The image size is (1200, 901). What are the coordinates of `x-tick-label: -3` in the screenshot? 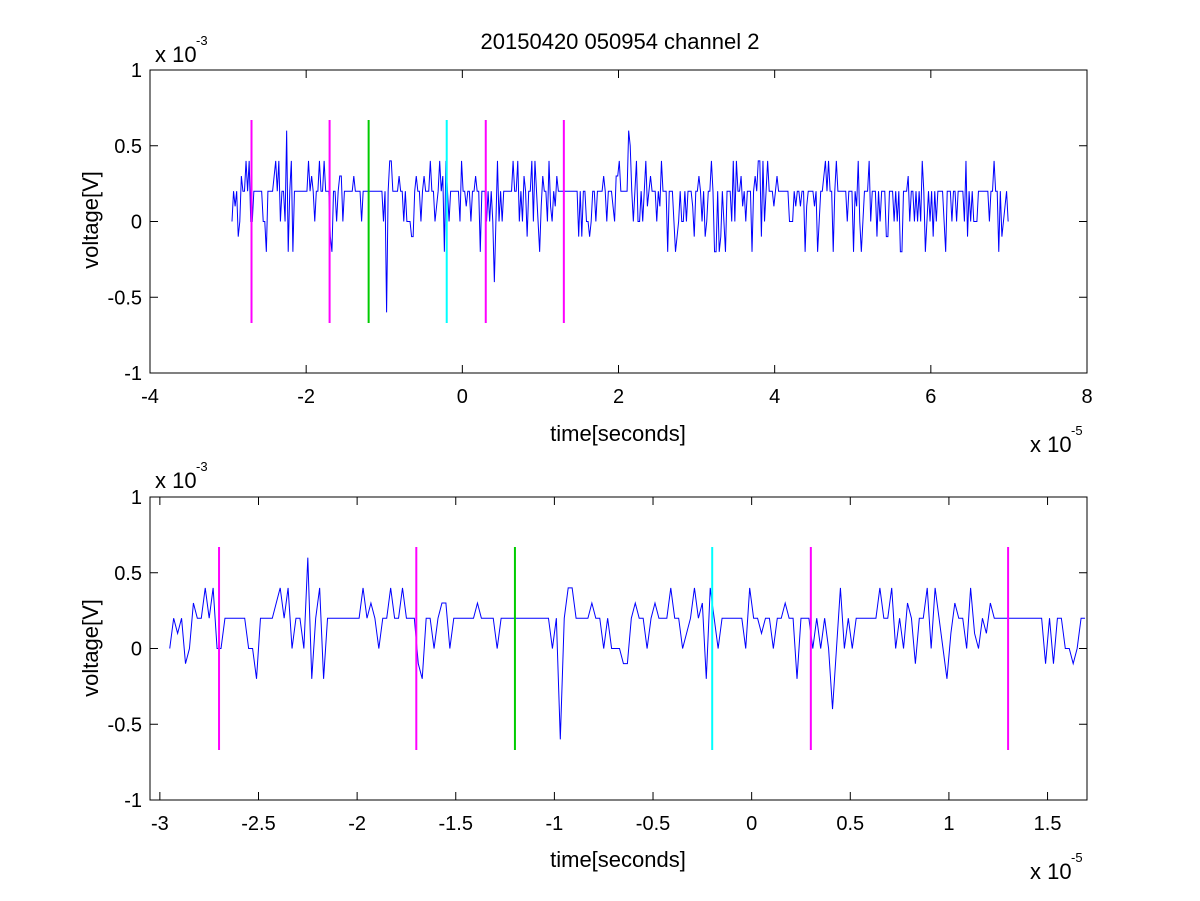 It's located at (160, 824).